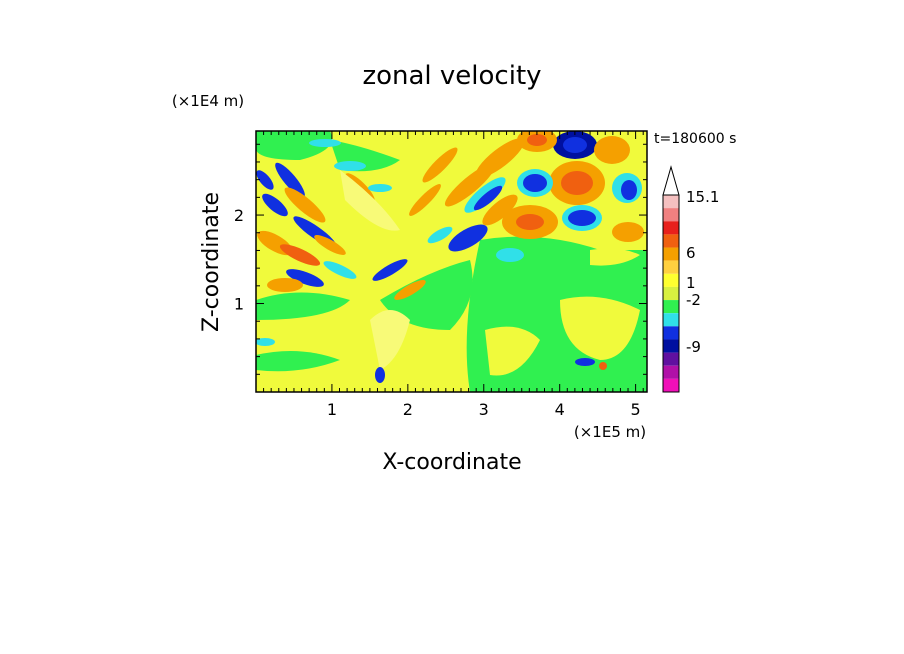  What do you see at coordinates (437, 312) in the screenshot?
I see `tick-labels: 1 2 3 4 5 1 2` at bounding box center [437, 312].